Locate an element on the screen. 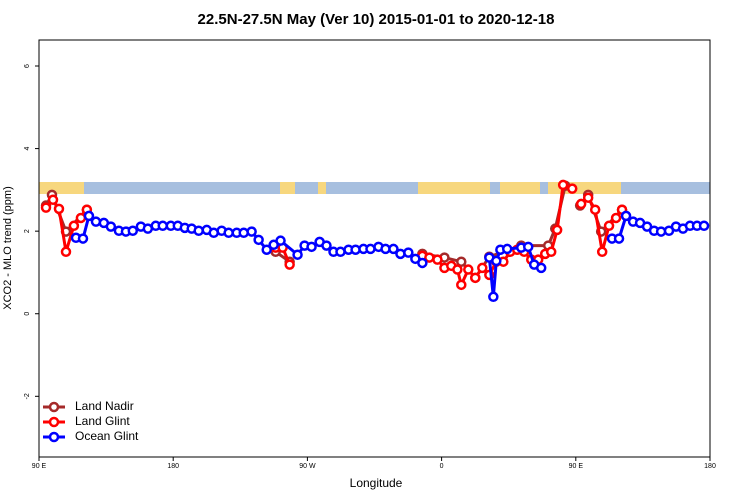  ocean-band is located at coordinates (374, 188).